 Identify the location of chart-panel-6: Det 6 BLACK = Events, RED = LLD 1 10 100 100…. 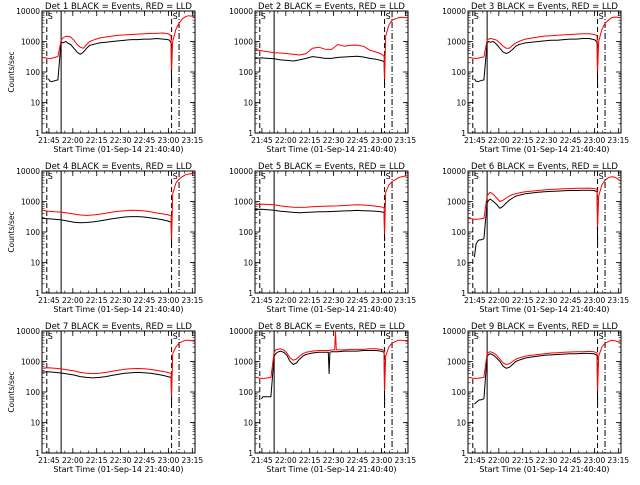
(535, 238).